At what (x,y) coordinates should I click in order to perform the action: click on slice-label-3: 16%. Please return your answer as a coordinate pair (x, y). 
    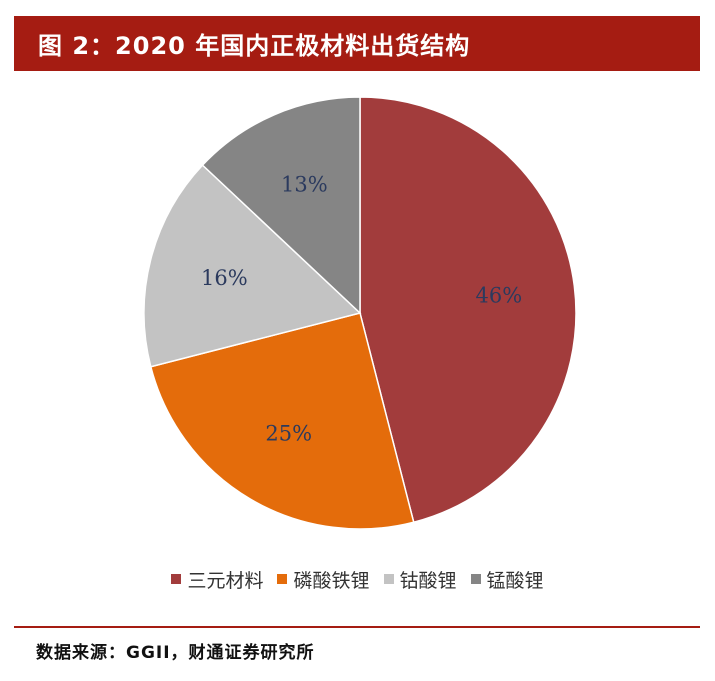
    Looking at the image, I should click on (224, 278).